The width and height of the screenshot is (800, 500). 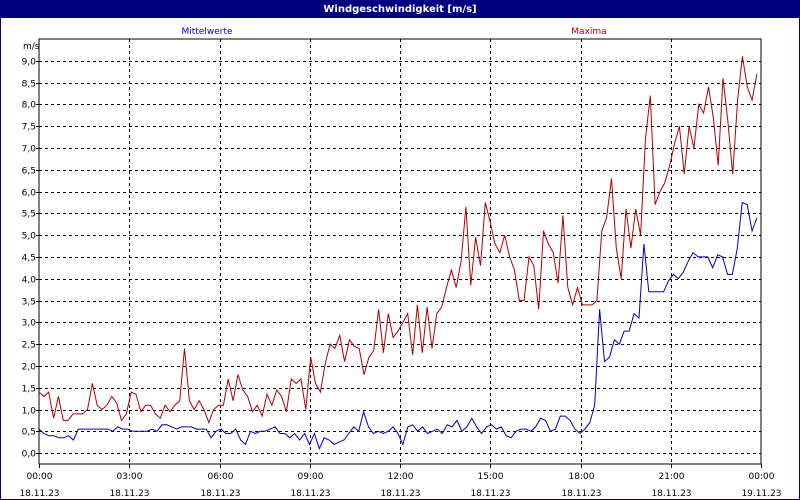 What do you see at coordinates (29, 237) in the screenshot?
I see `y-tick-label: 5,0` at bounding box center [29, 237].